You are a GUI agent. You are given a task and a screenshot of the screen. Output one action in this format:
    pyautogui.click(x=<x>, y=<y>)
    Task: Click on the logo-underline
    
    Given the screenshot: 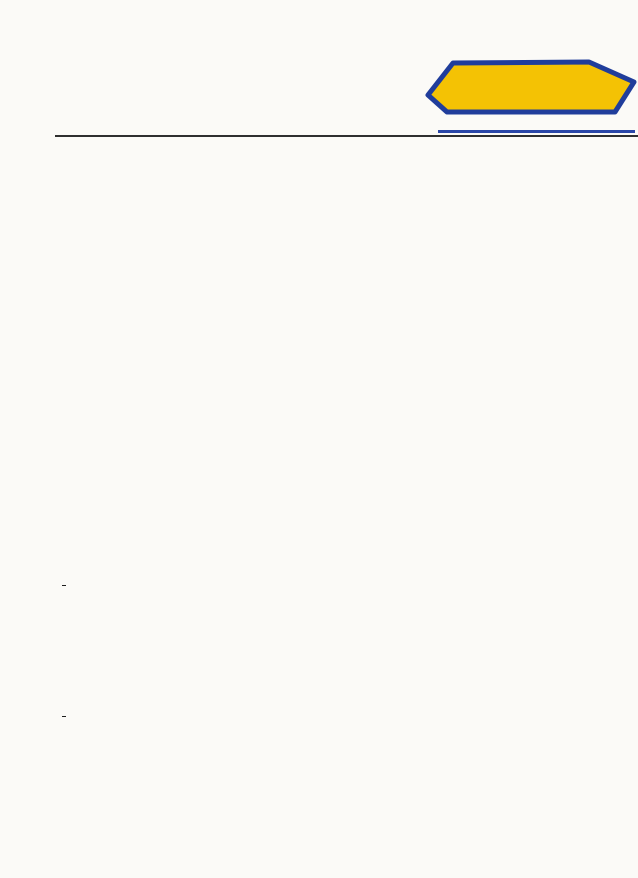 What is the action you would take?
    pyautogui.click(x=536, y=131)
    